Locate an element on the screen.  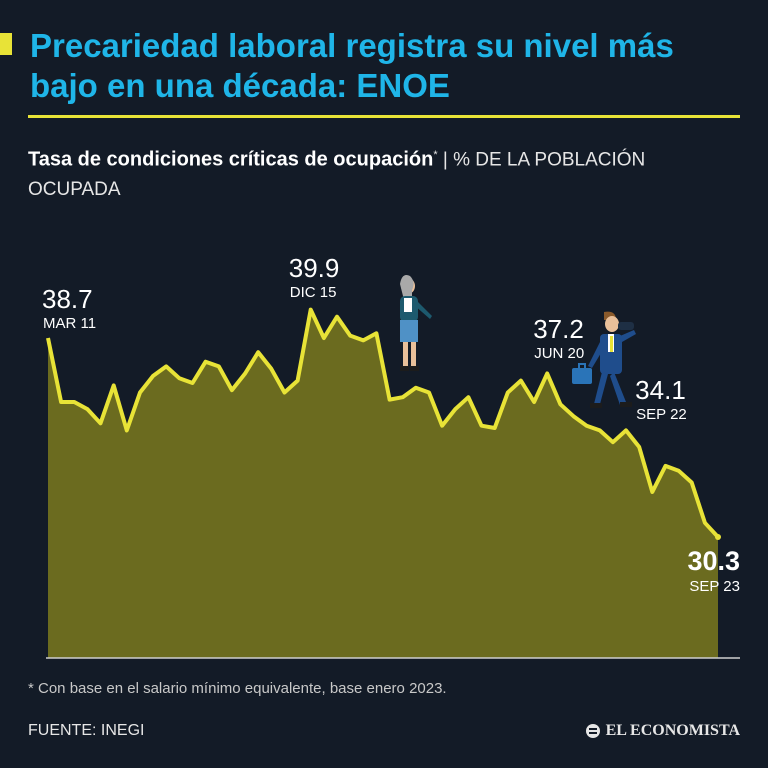
annotation-value: 39.9 is located at coordinates (314, 268).